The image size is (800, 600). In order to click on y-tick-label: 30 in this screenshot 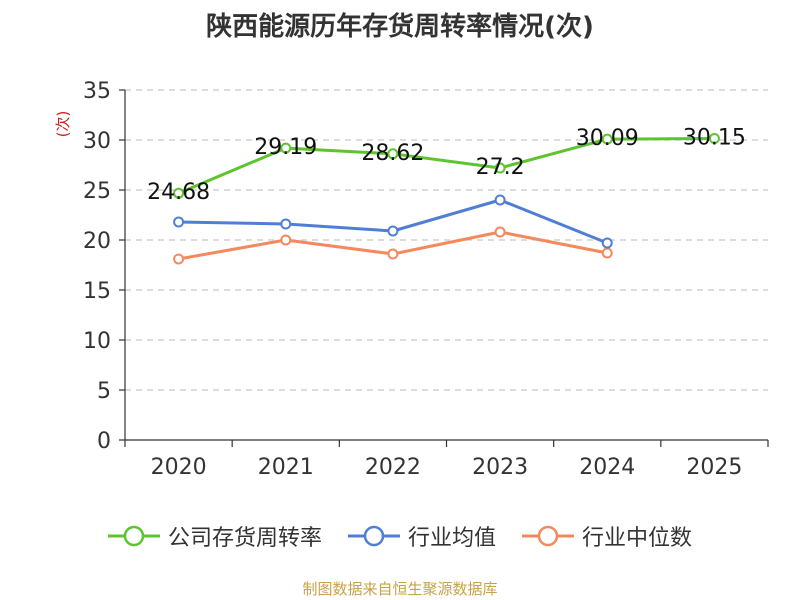, I will do `click(97, 141)`.